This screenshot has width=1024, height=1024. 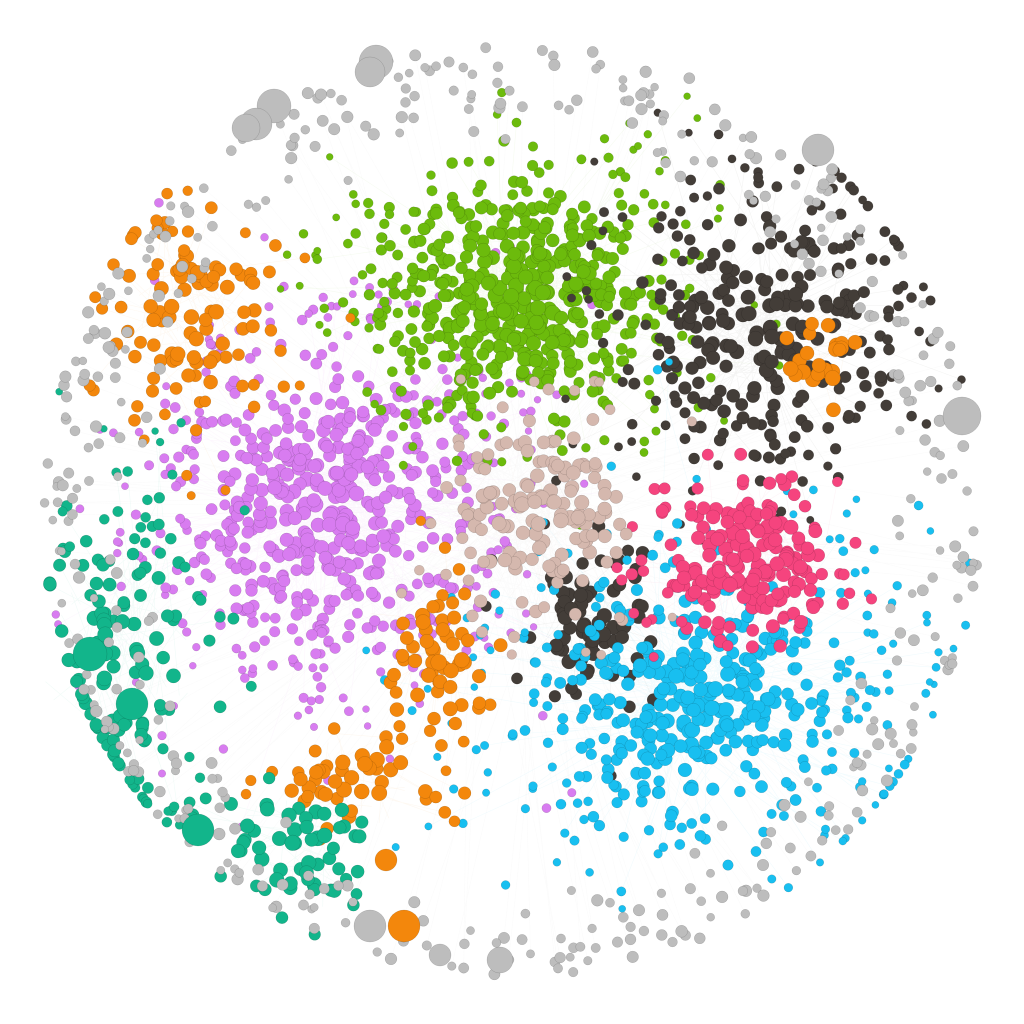 I want to click on hub-node-gray, so click(x=370, y=72).